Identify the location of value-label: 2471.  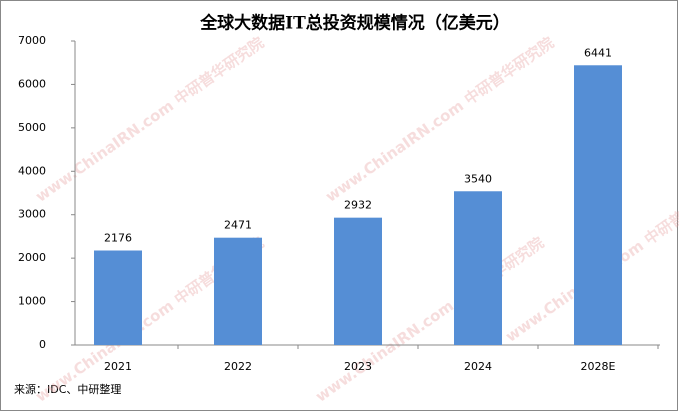
(238, 225).